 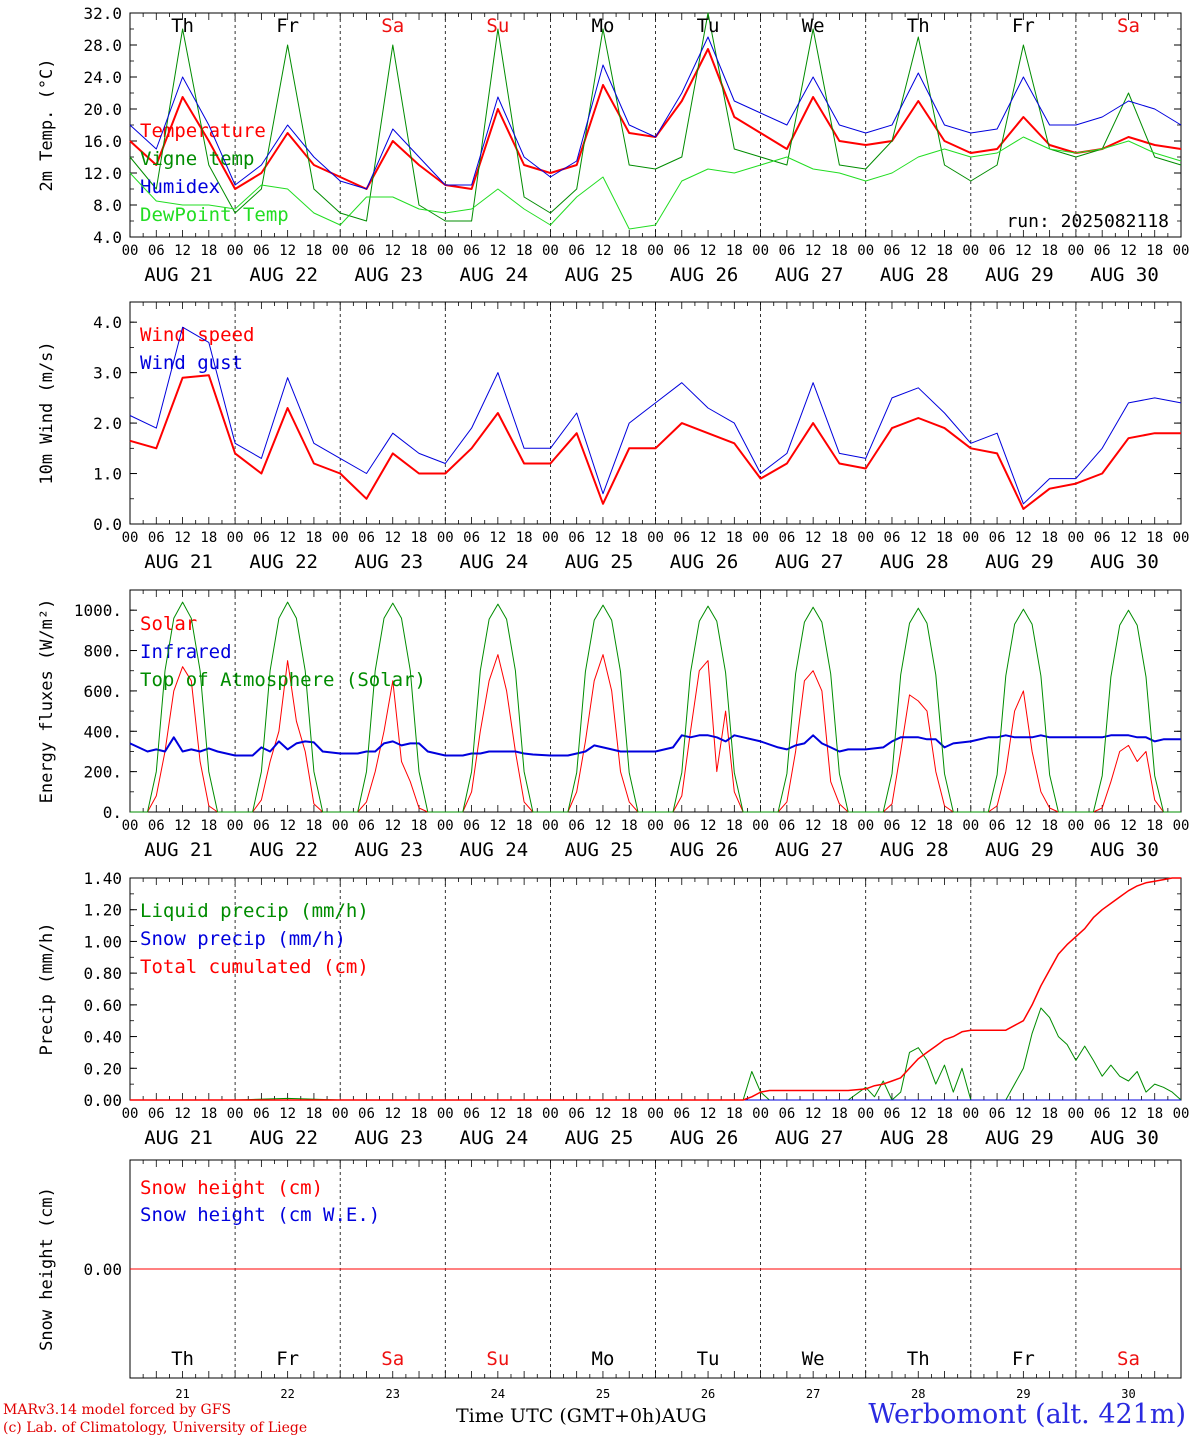 I want to click on legend-entry: Snow height (cm W.E.), so click(x=260, y=1215).